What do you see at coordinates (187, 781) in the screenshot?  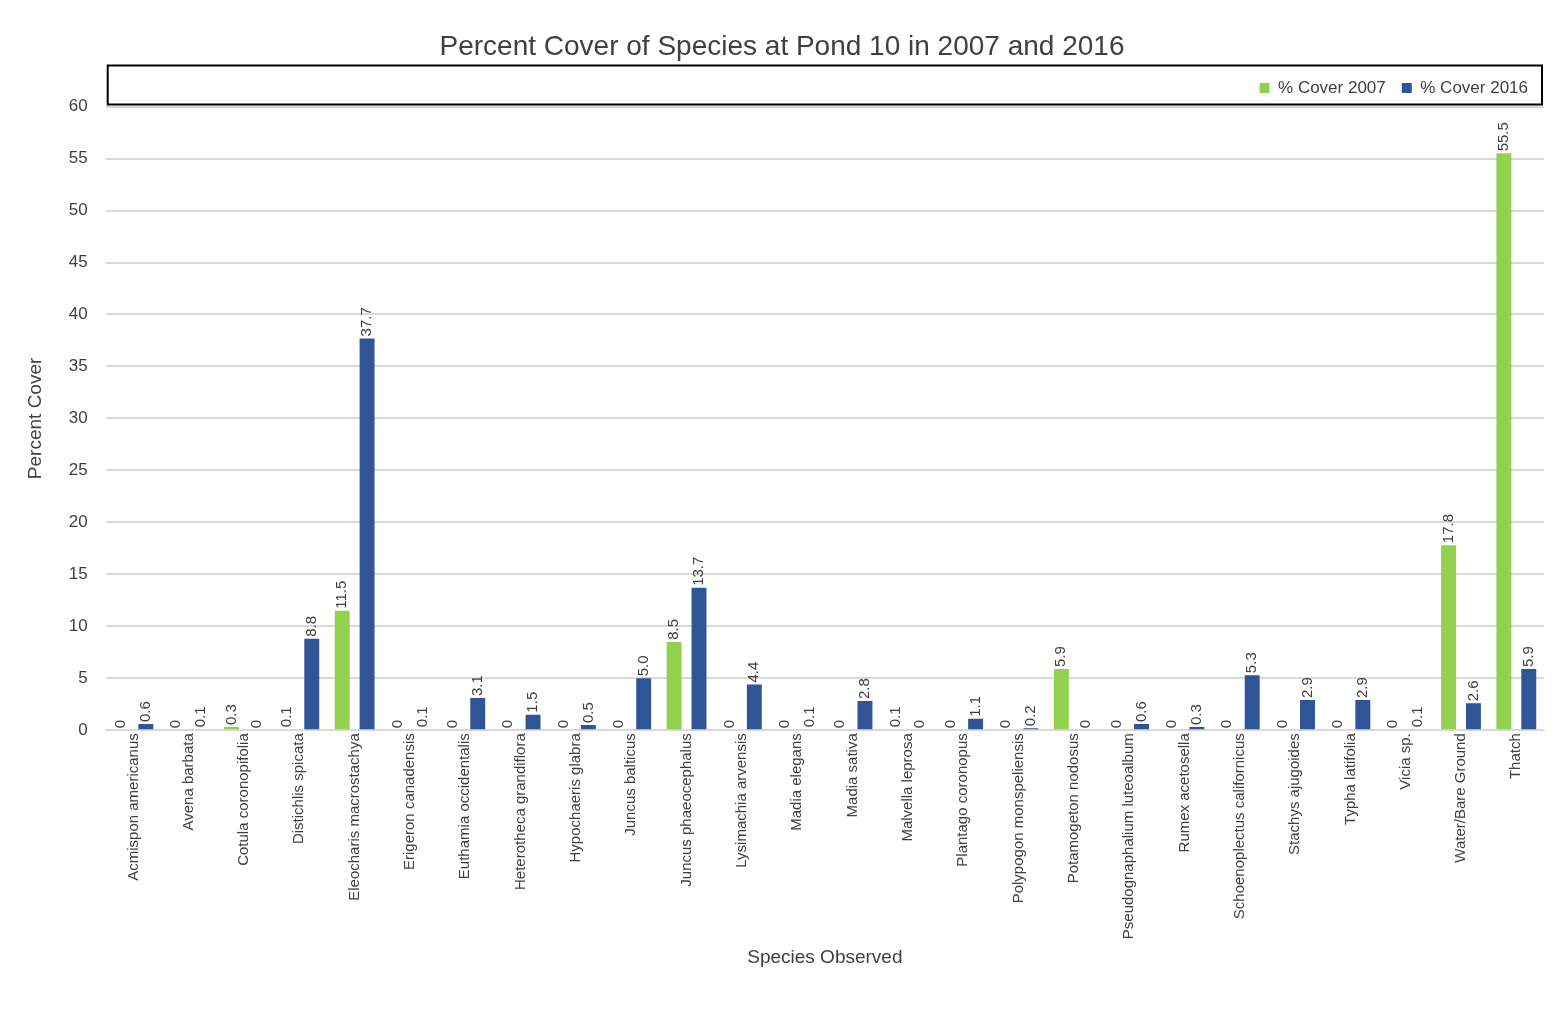 I see `x-tick-label: Avena barbata` at bounding box center [187, 781].